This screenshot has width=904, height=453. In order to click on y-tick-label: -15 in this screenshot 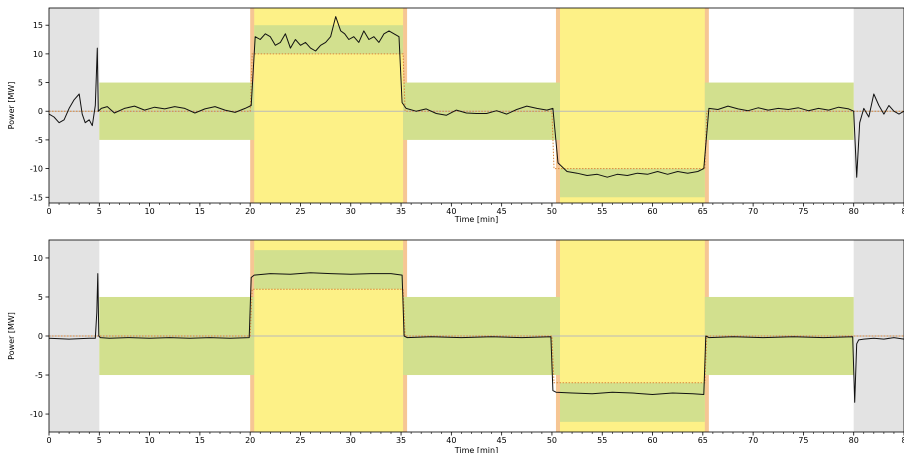, I will do `click(36, 197)`.